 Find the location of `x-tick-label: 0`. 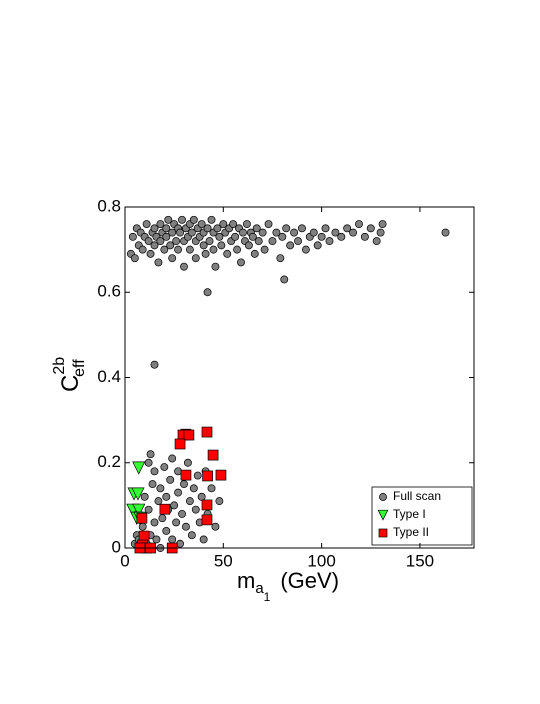

x-tick-label: 0 is located at coordinates (124, 560).